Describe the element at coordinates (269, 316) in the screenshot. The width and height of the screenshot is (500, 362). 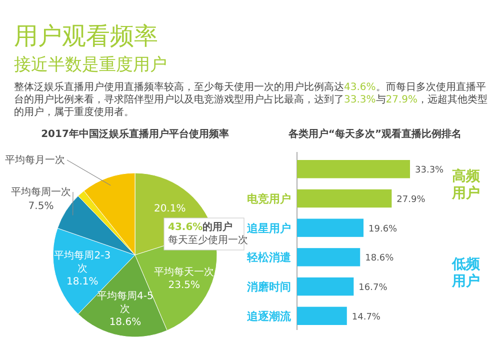
I see `y-tick-label: 追逐潮流` at that location.